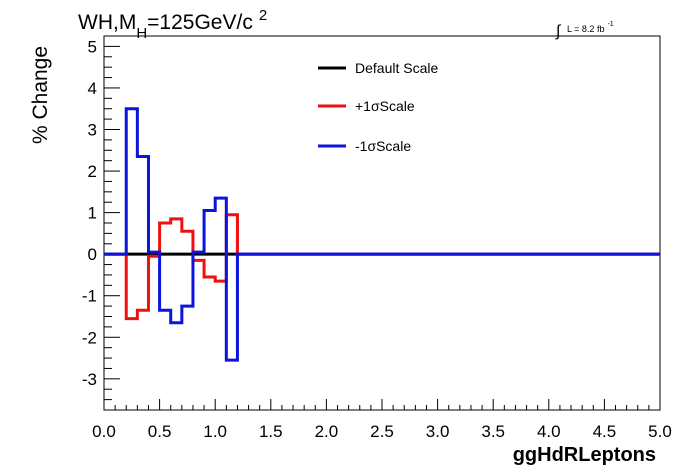  Describe the element at coordinates (104, 431) in the screenshot. I see `x-tick-label: 0.0` at that location.